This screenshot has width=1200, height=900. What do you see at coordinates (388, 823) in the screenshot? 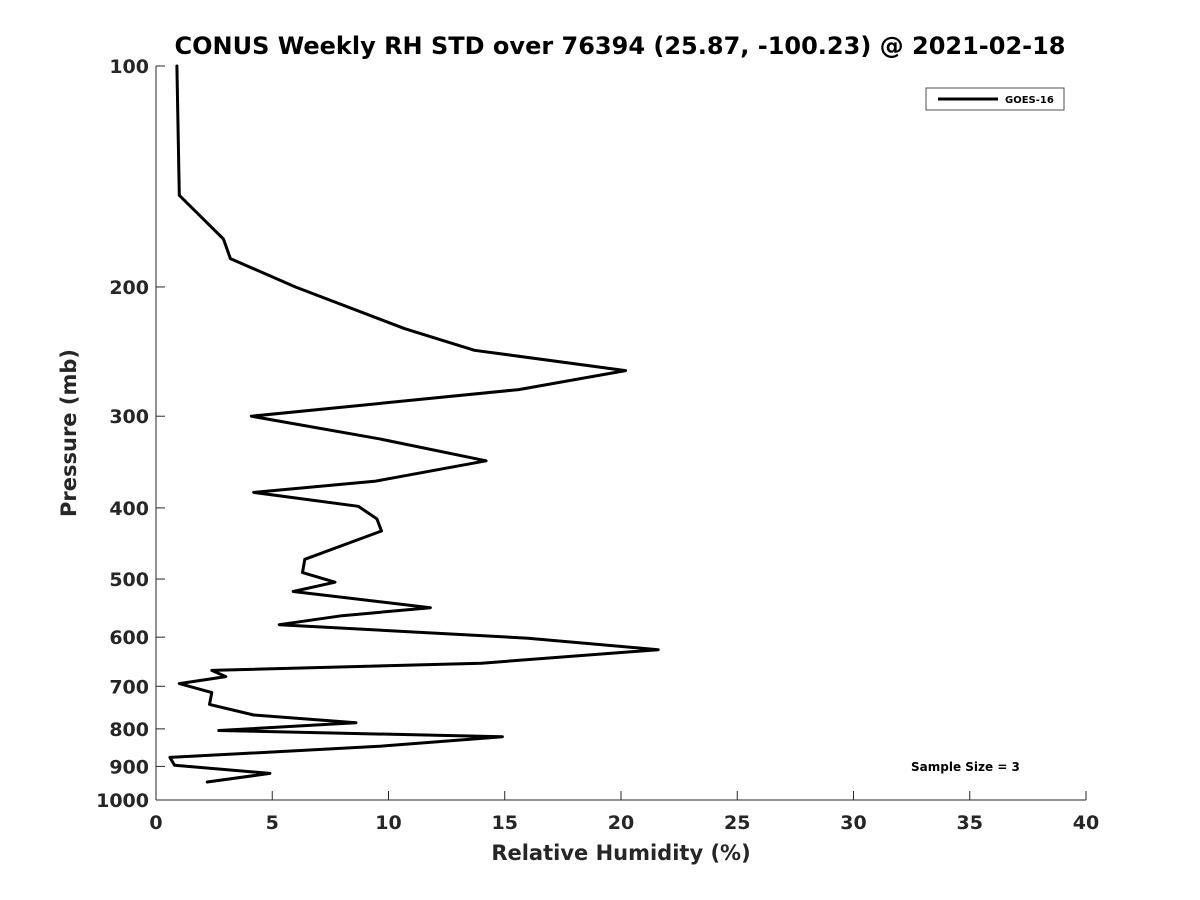
I see `x-tick-label: 10` at bounding box center [388, 823].